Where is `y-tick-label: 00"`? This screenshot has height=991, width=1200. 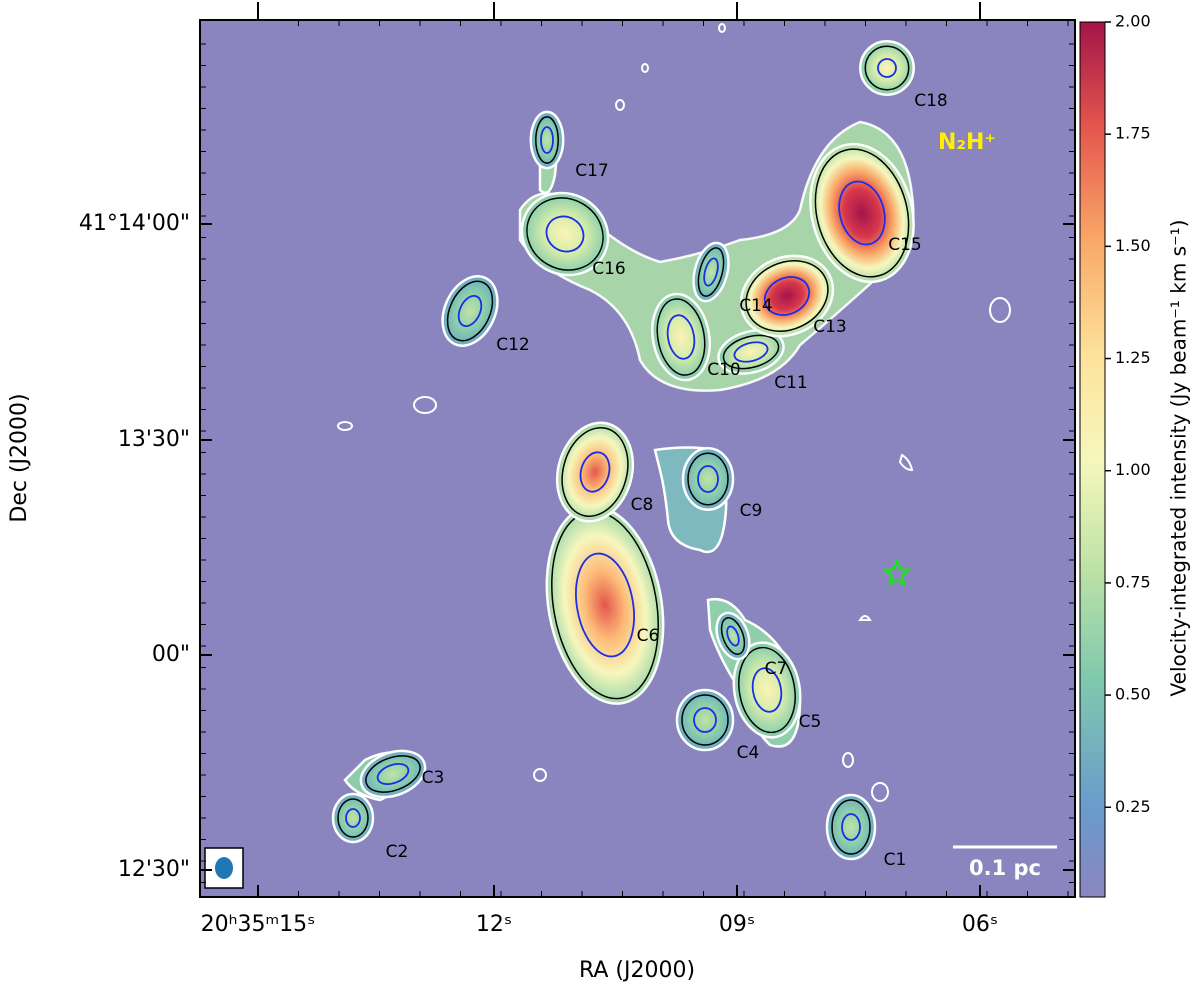
y-tick-label: 00" is located at coordinates (171, 654).